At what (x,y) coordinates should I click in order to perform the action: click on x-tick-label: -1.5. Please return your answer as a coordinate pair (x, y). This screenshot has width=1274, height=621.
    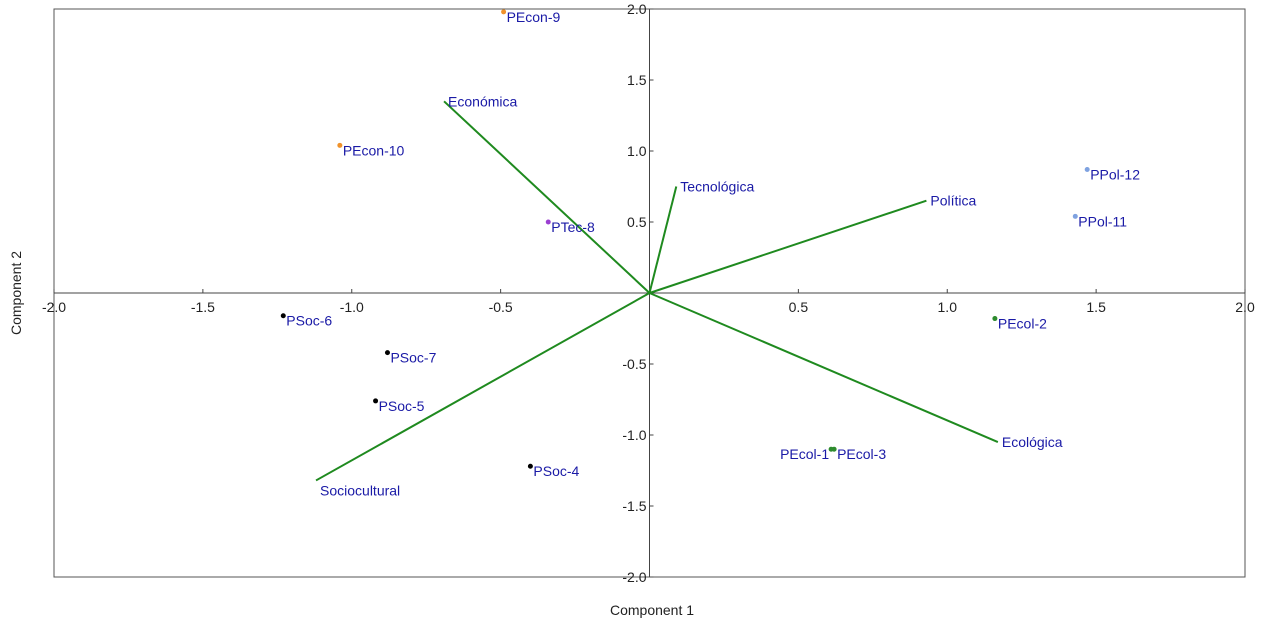
    Looking at the image, I should click on (203, 307).